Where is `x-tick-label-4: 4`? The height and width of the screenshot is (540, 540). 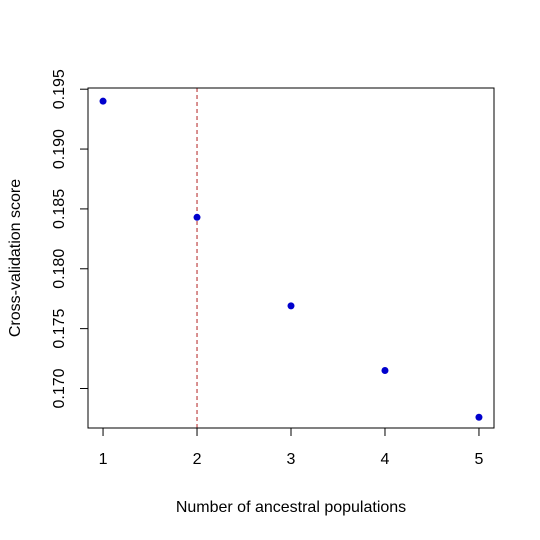
x-tick-label-4: 4 is located at coordinates (385, 459).